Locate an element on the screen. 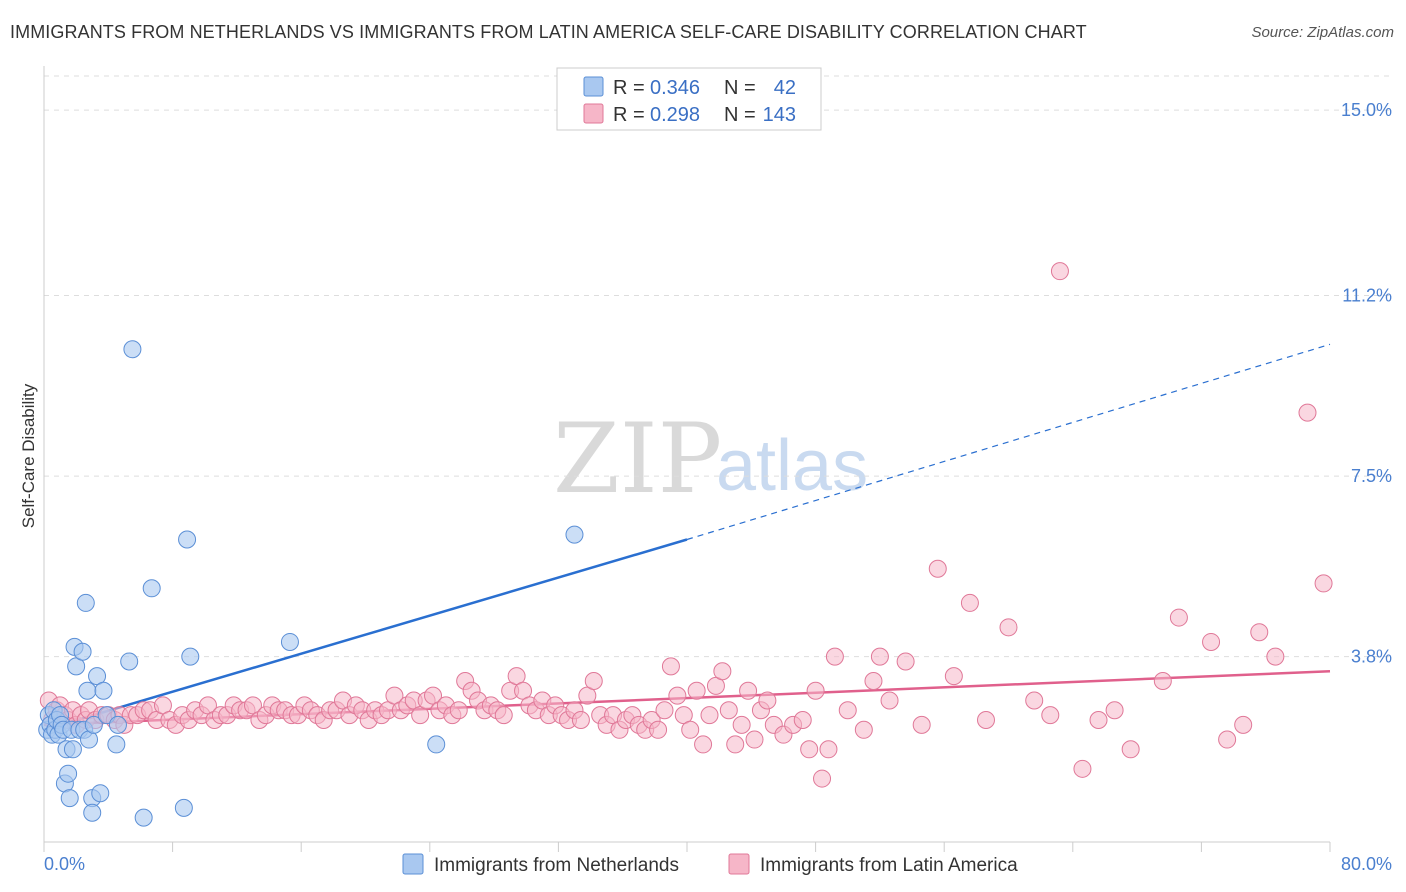 The width and height of the screenshot is (1406, 892). y-tick-label: 11.2% is located at coordinates (1367, 296).